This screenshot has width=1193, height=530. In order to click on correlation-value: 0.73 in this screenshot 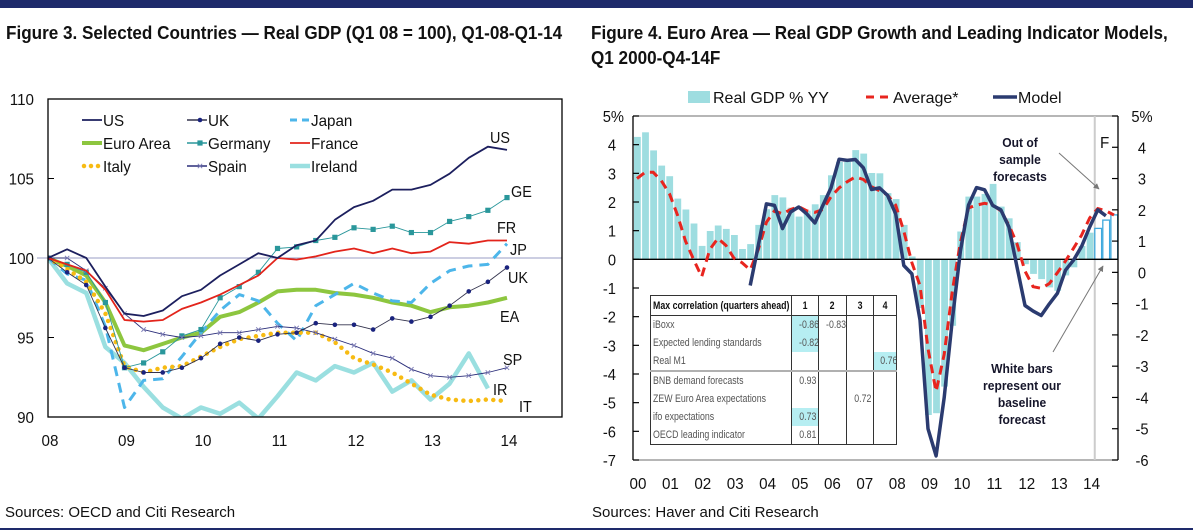, I will do `click(807, 417)`.